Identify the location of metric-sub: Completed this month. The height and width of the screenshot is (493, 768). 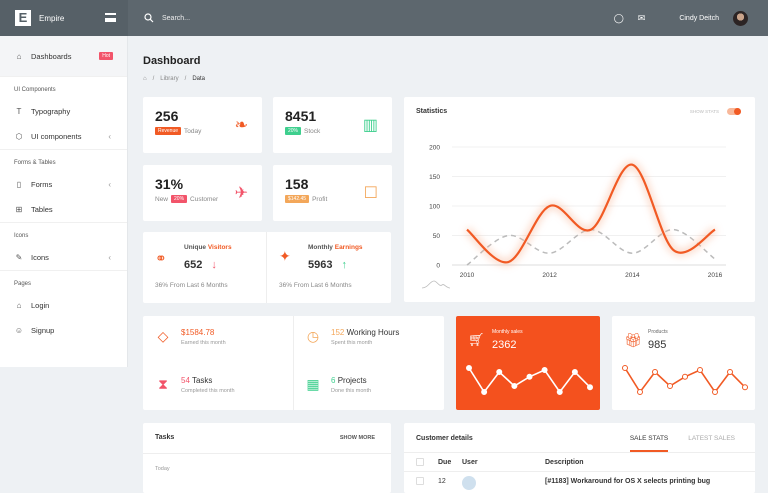
(208, 391).